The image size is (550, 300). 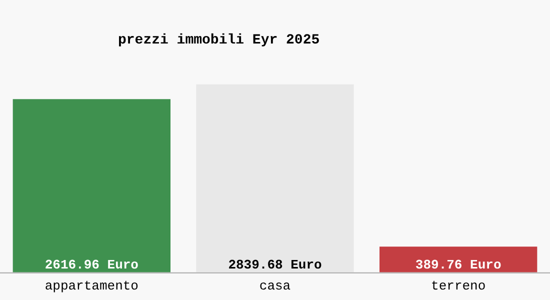 What do you see at coordinates (275, 264) in the screenshot?
I see `data-label: 2839.68 Euro` at bounding box center [275, 264].